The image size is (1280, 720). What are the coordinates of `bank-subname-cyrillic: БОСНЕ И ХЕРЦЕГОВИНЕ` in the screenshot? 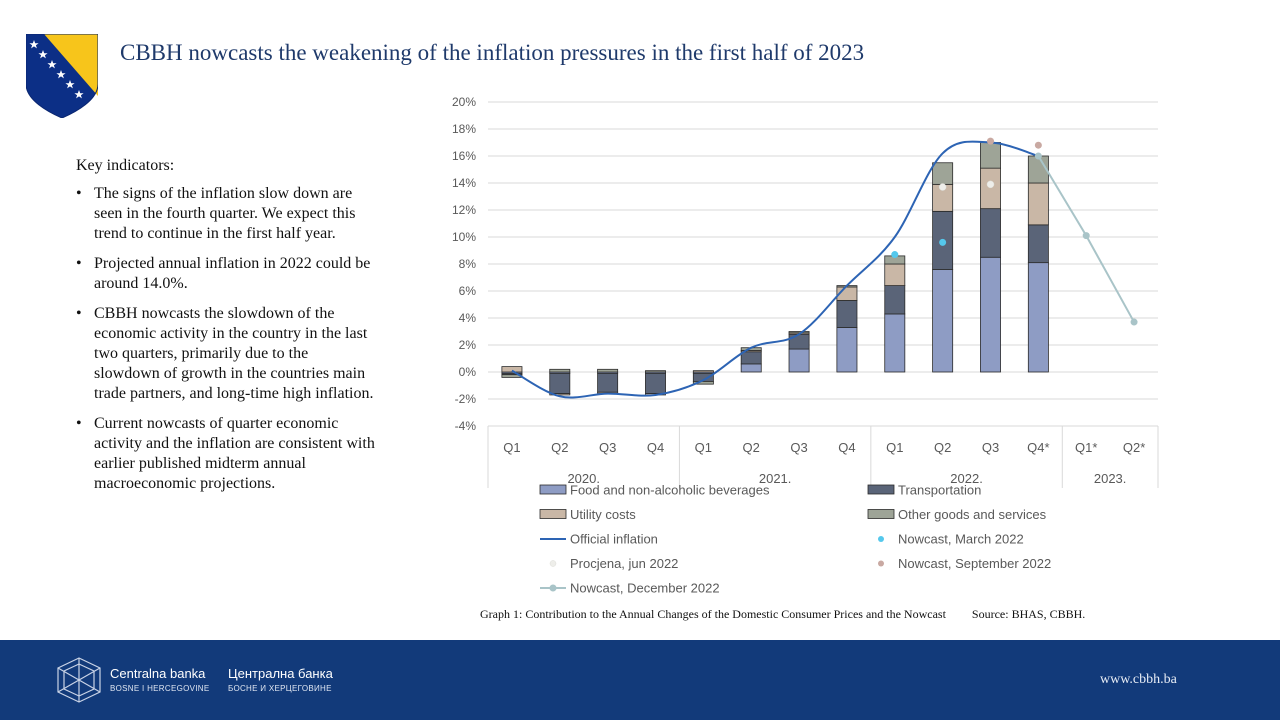 It's located at (280, 688).